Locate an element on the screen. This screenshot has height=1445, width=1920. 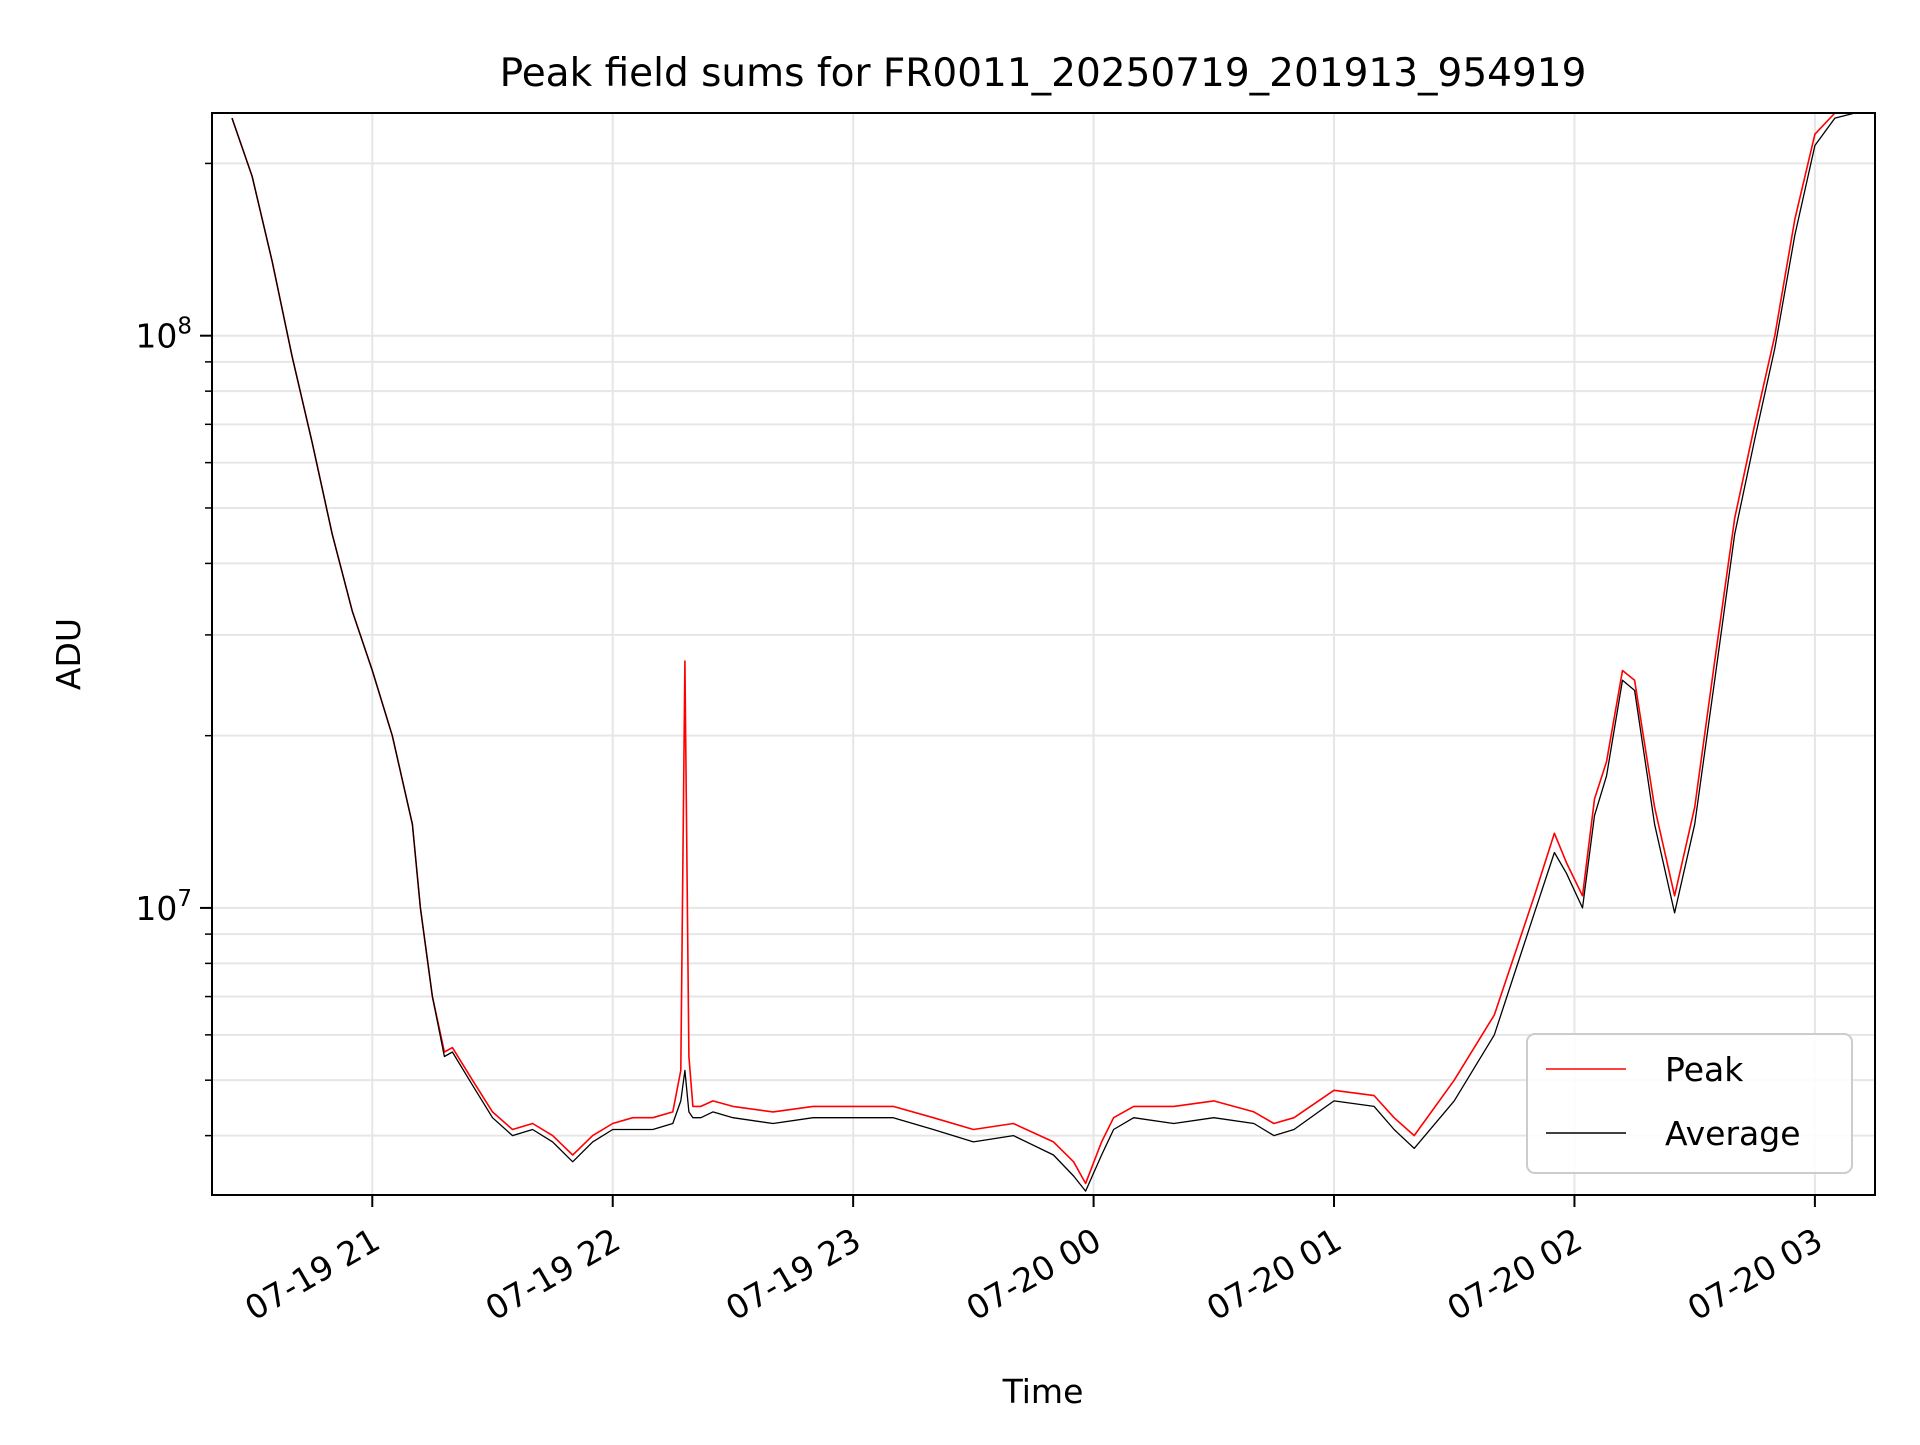
y-tick-label: 107 is located at coordinates (163, 907).